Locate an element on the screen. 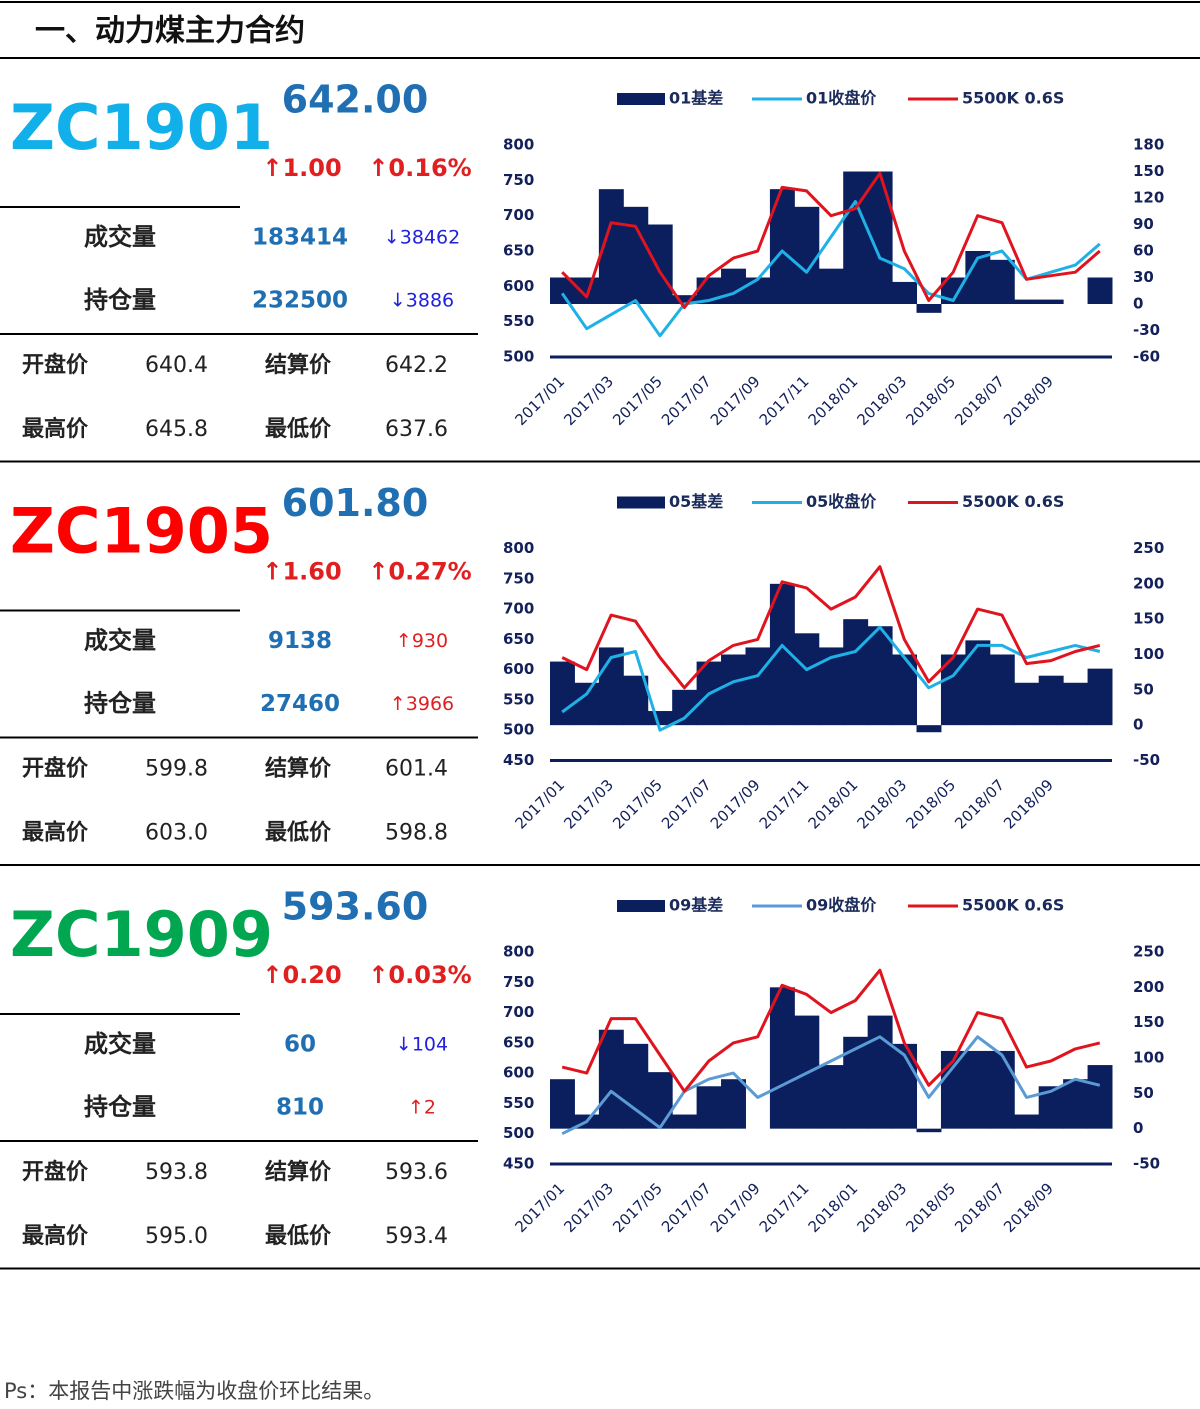 This screenshot has width=1200, height=1409. row-delta: ↓104 is located at coordinates (422, 1045).